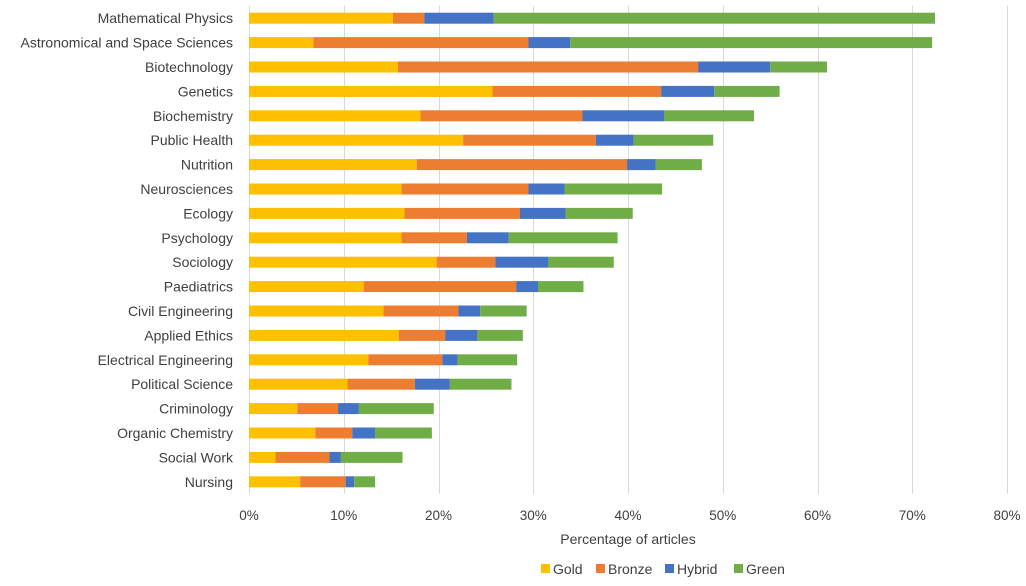  I want to click on category-label: Ecology, so click(208, 213).